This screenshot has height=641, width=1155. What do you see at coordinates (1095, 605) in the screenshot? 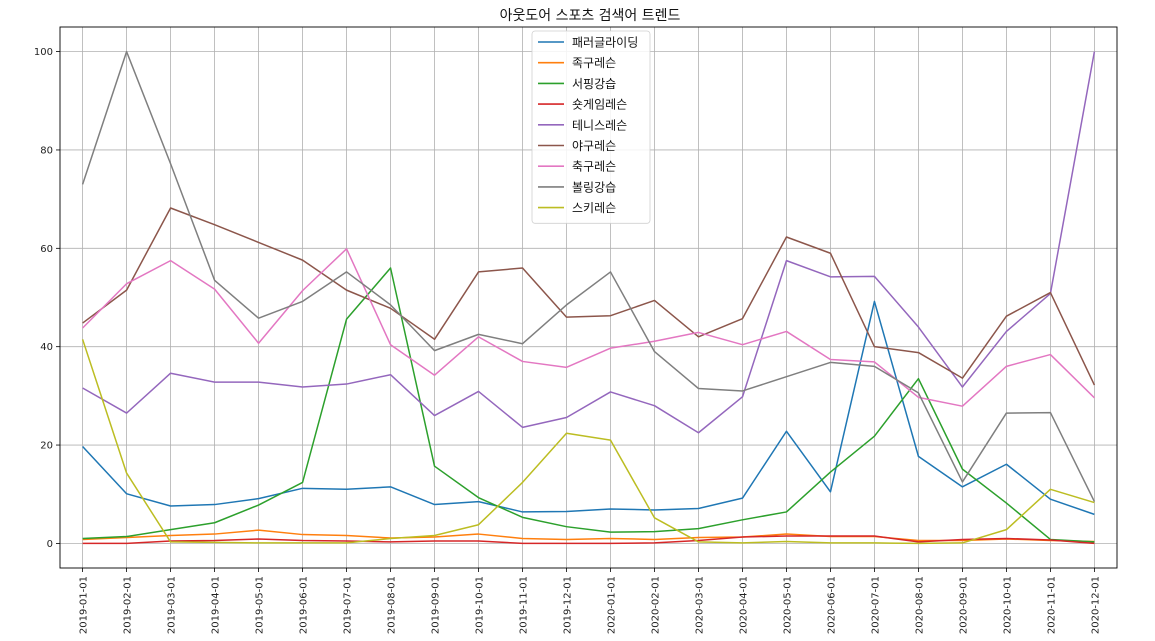
I see `x-tick-label: 2020-12-01` at bounding box center [1095, 605].